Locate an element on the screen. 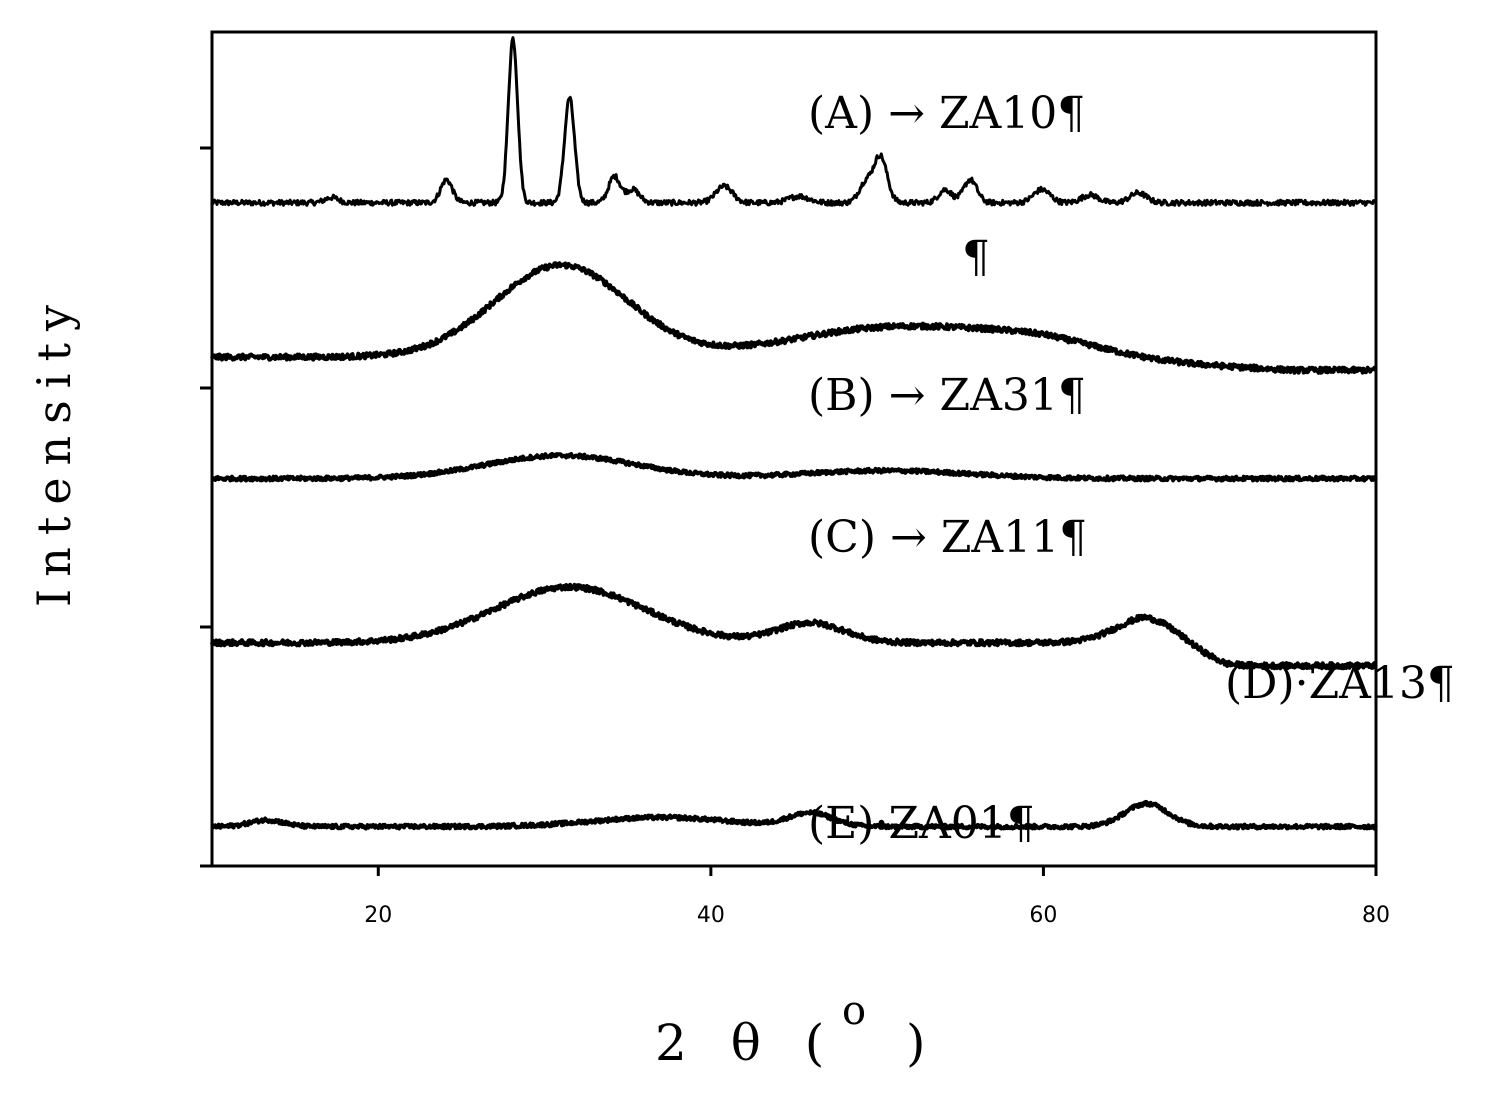 Image resolution: width=1495 pixels, height=1098 pixels. x-ticks: 20 40 60 80 is located at coordinates (877, 897).